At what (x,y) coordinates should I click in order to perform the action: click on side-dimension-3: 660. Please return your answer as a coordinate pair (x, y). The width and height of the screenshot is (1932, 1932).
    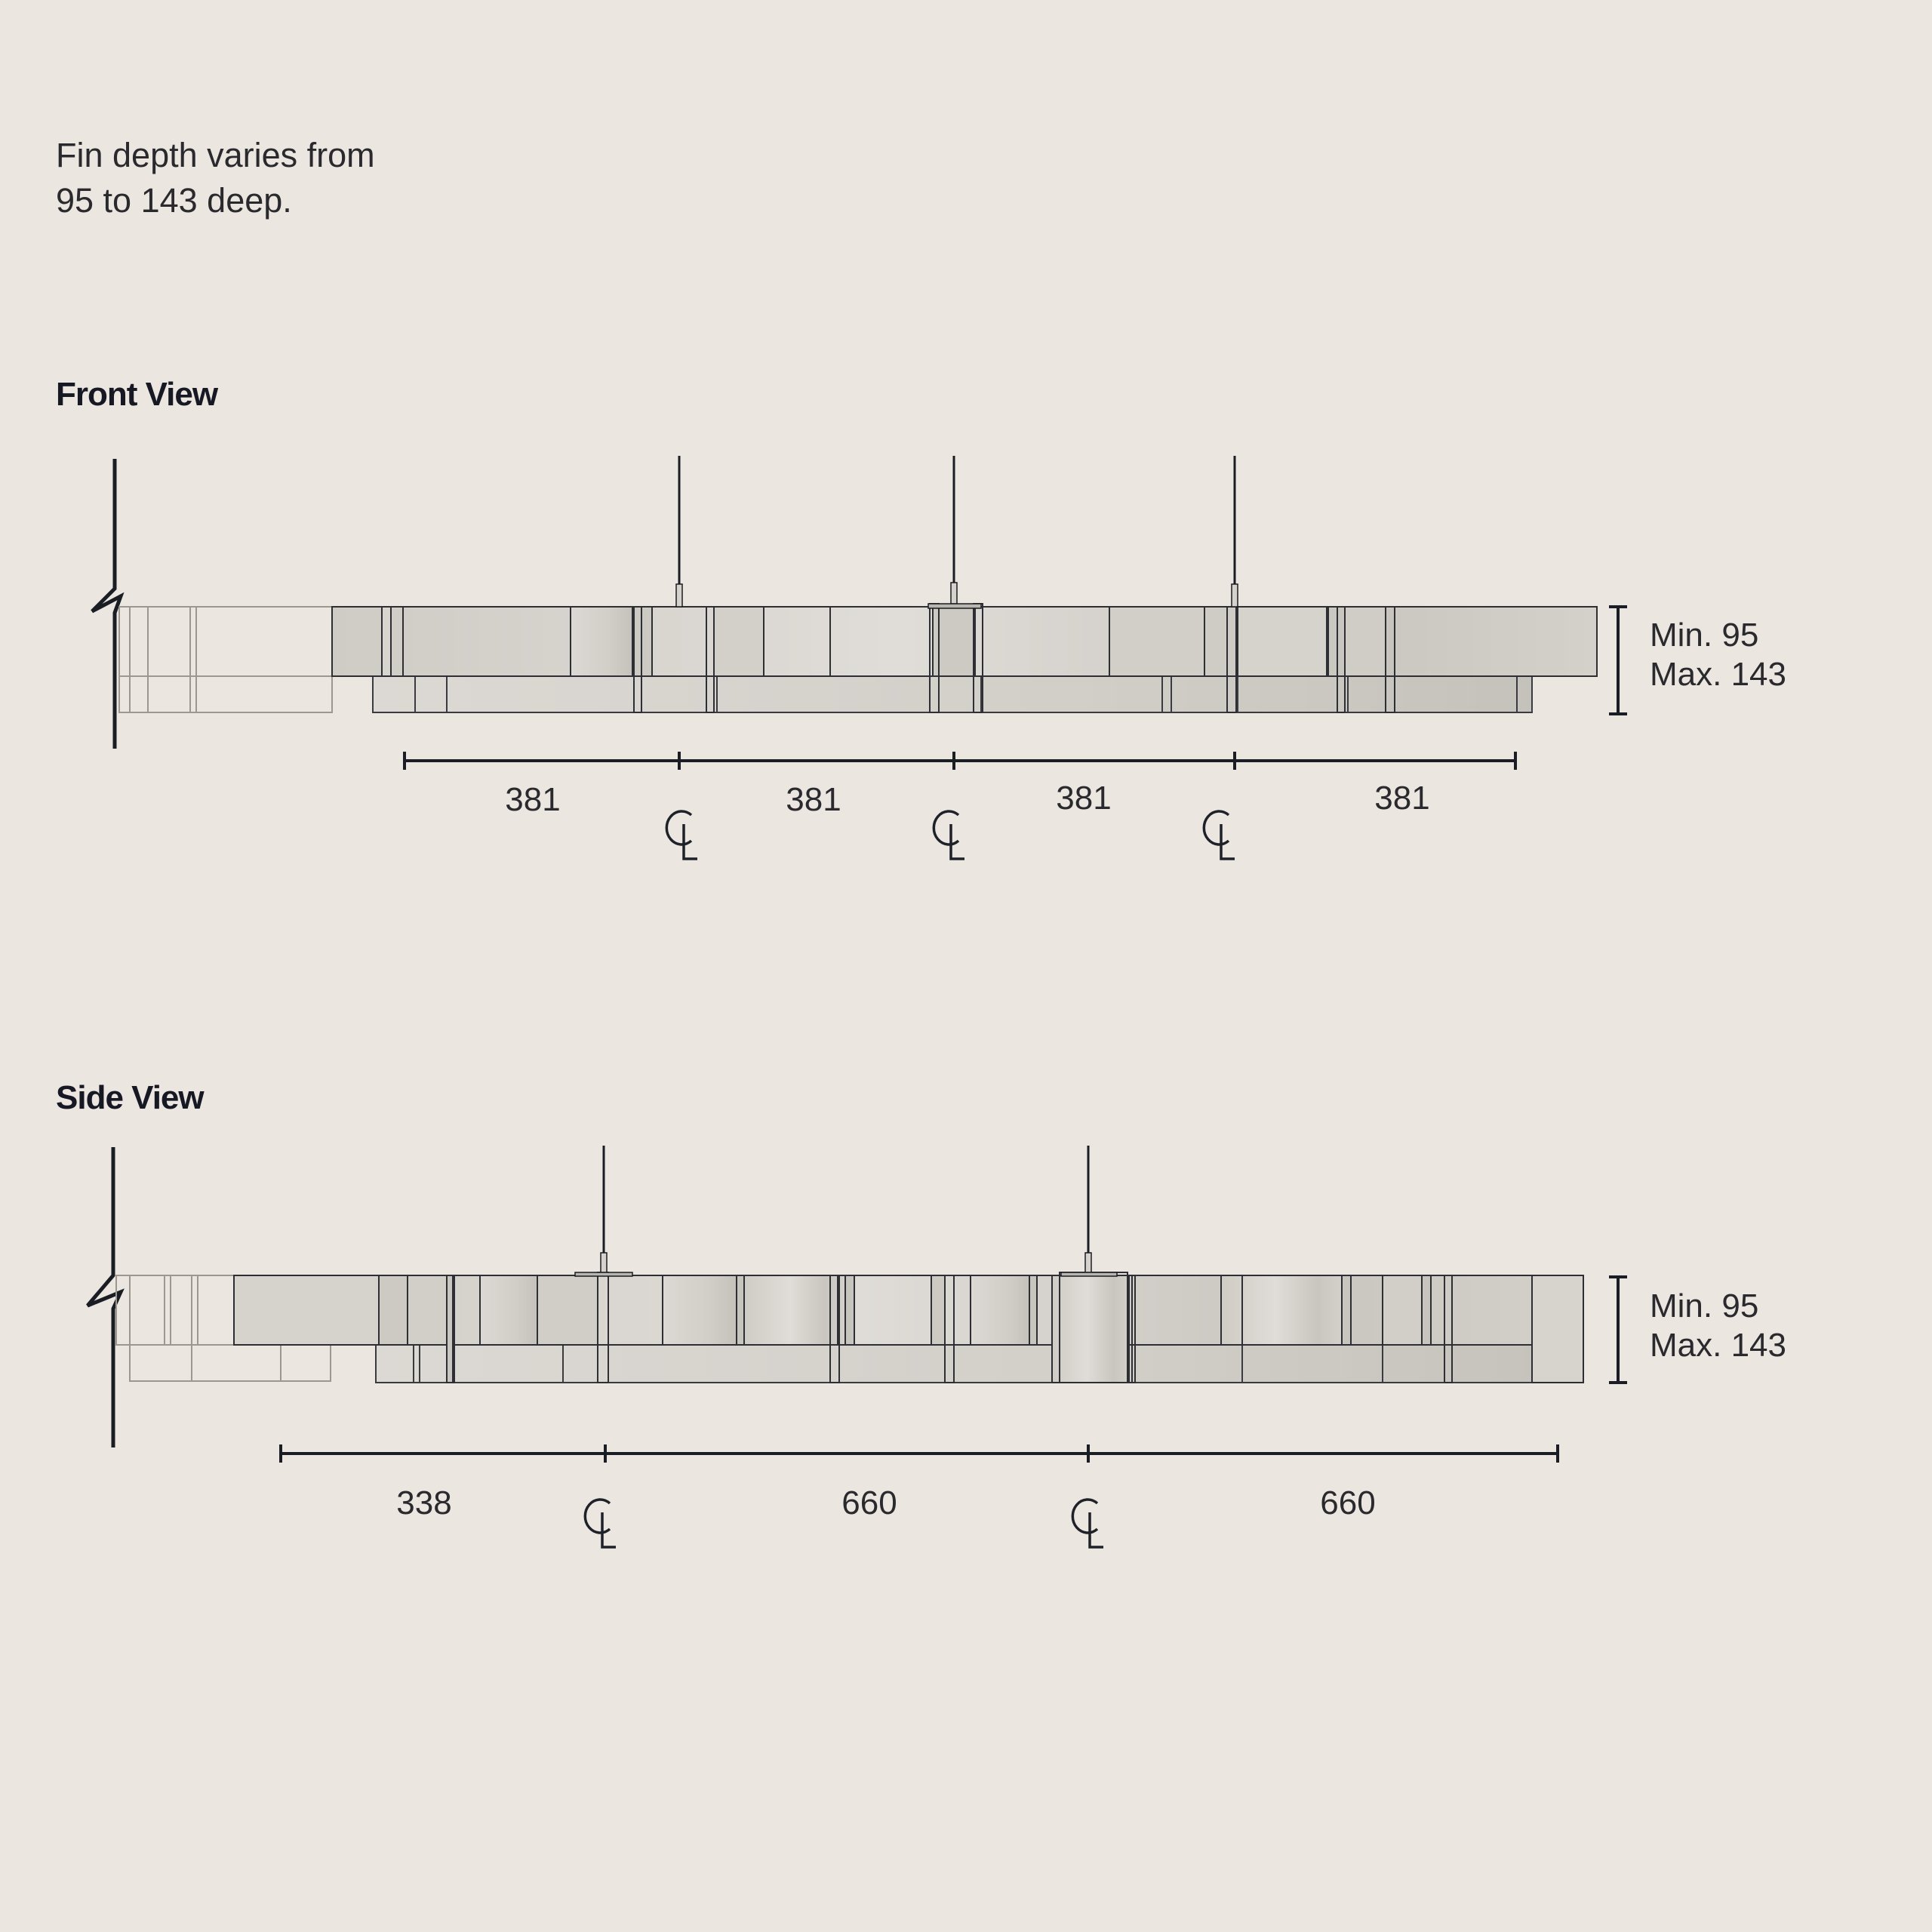
    Looking at the image, I should click on (1347, 1502).